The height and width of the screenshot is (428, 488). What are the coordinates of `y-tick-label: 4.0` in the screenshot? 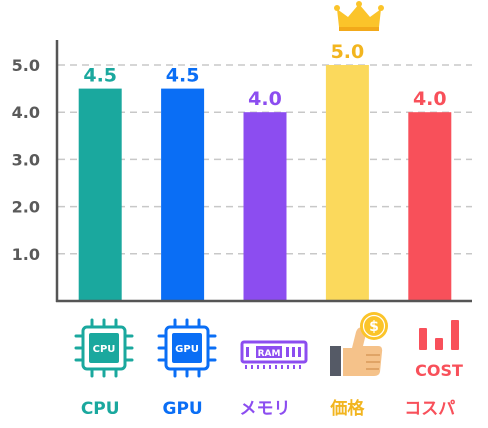 It's located at (26, 112).